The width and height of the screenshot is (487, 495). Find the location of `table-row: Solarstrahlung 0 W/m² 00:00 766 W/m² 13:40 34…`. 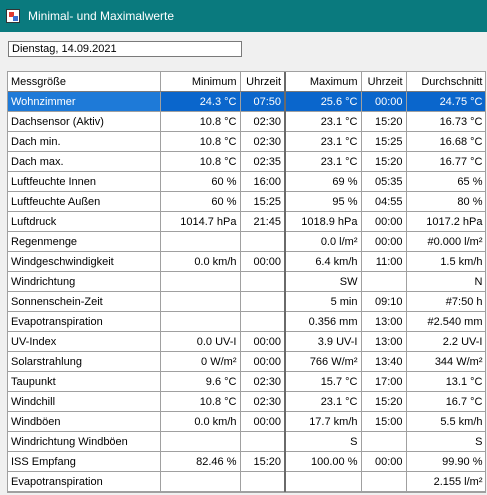

table-row: Solarstrahlung 0 W/m² 00:00 766 W/m² 13:40 34… is located at coordinates (246, 361).